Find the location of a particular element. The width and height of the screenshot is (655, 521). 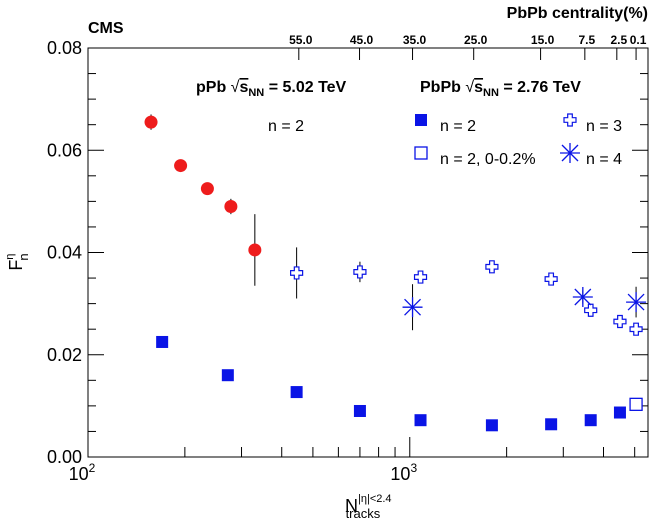

x-axis-label-base: N is located at coordinates (351, 506).